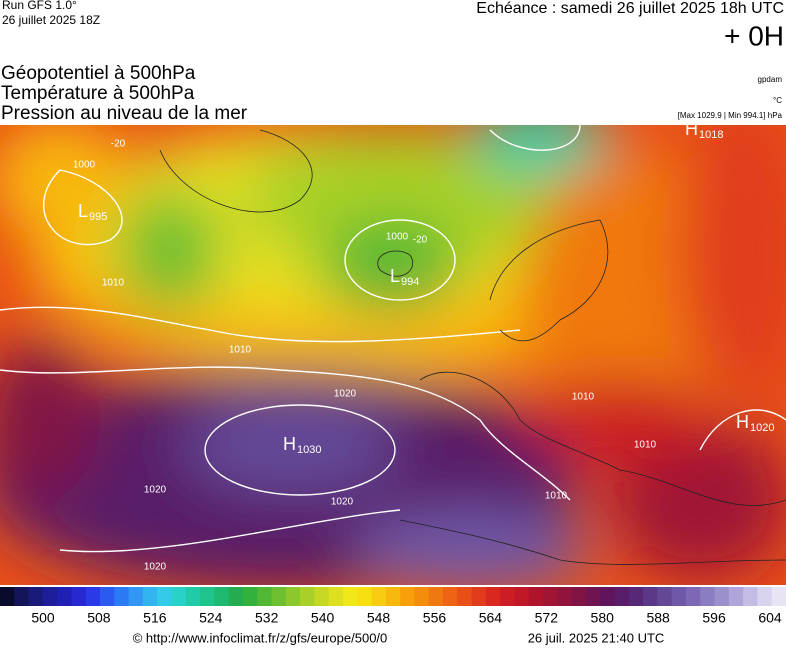 The width and height of the screenshot is (786, 648). Describe the element at coordinates (770, 618) in the screenshot. I see `colorbar-tick-label: 604` at that location.